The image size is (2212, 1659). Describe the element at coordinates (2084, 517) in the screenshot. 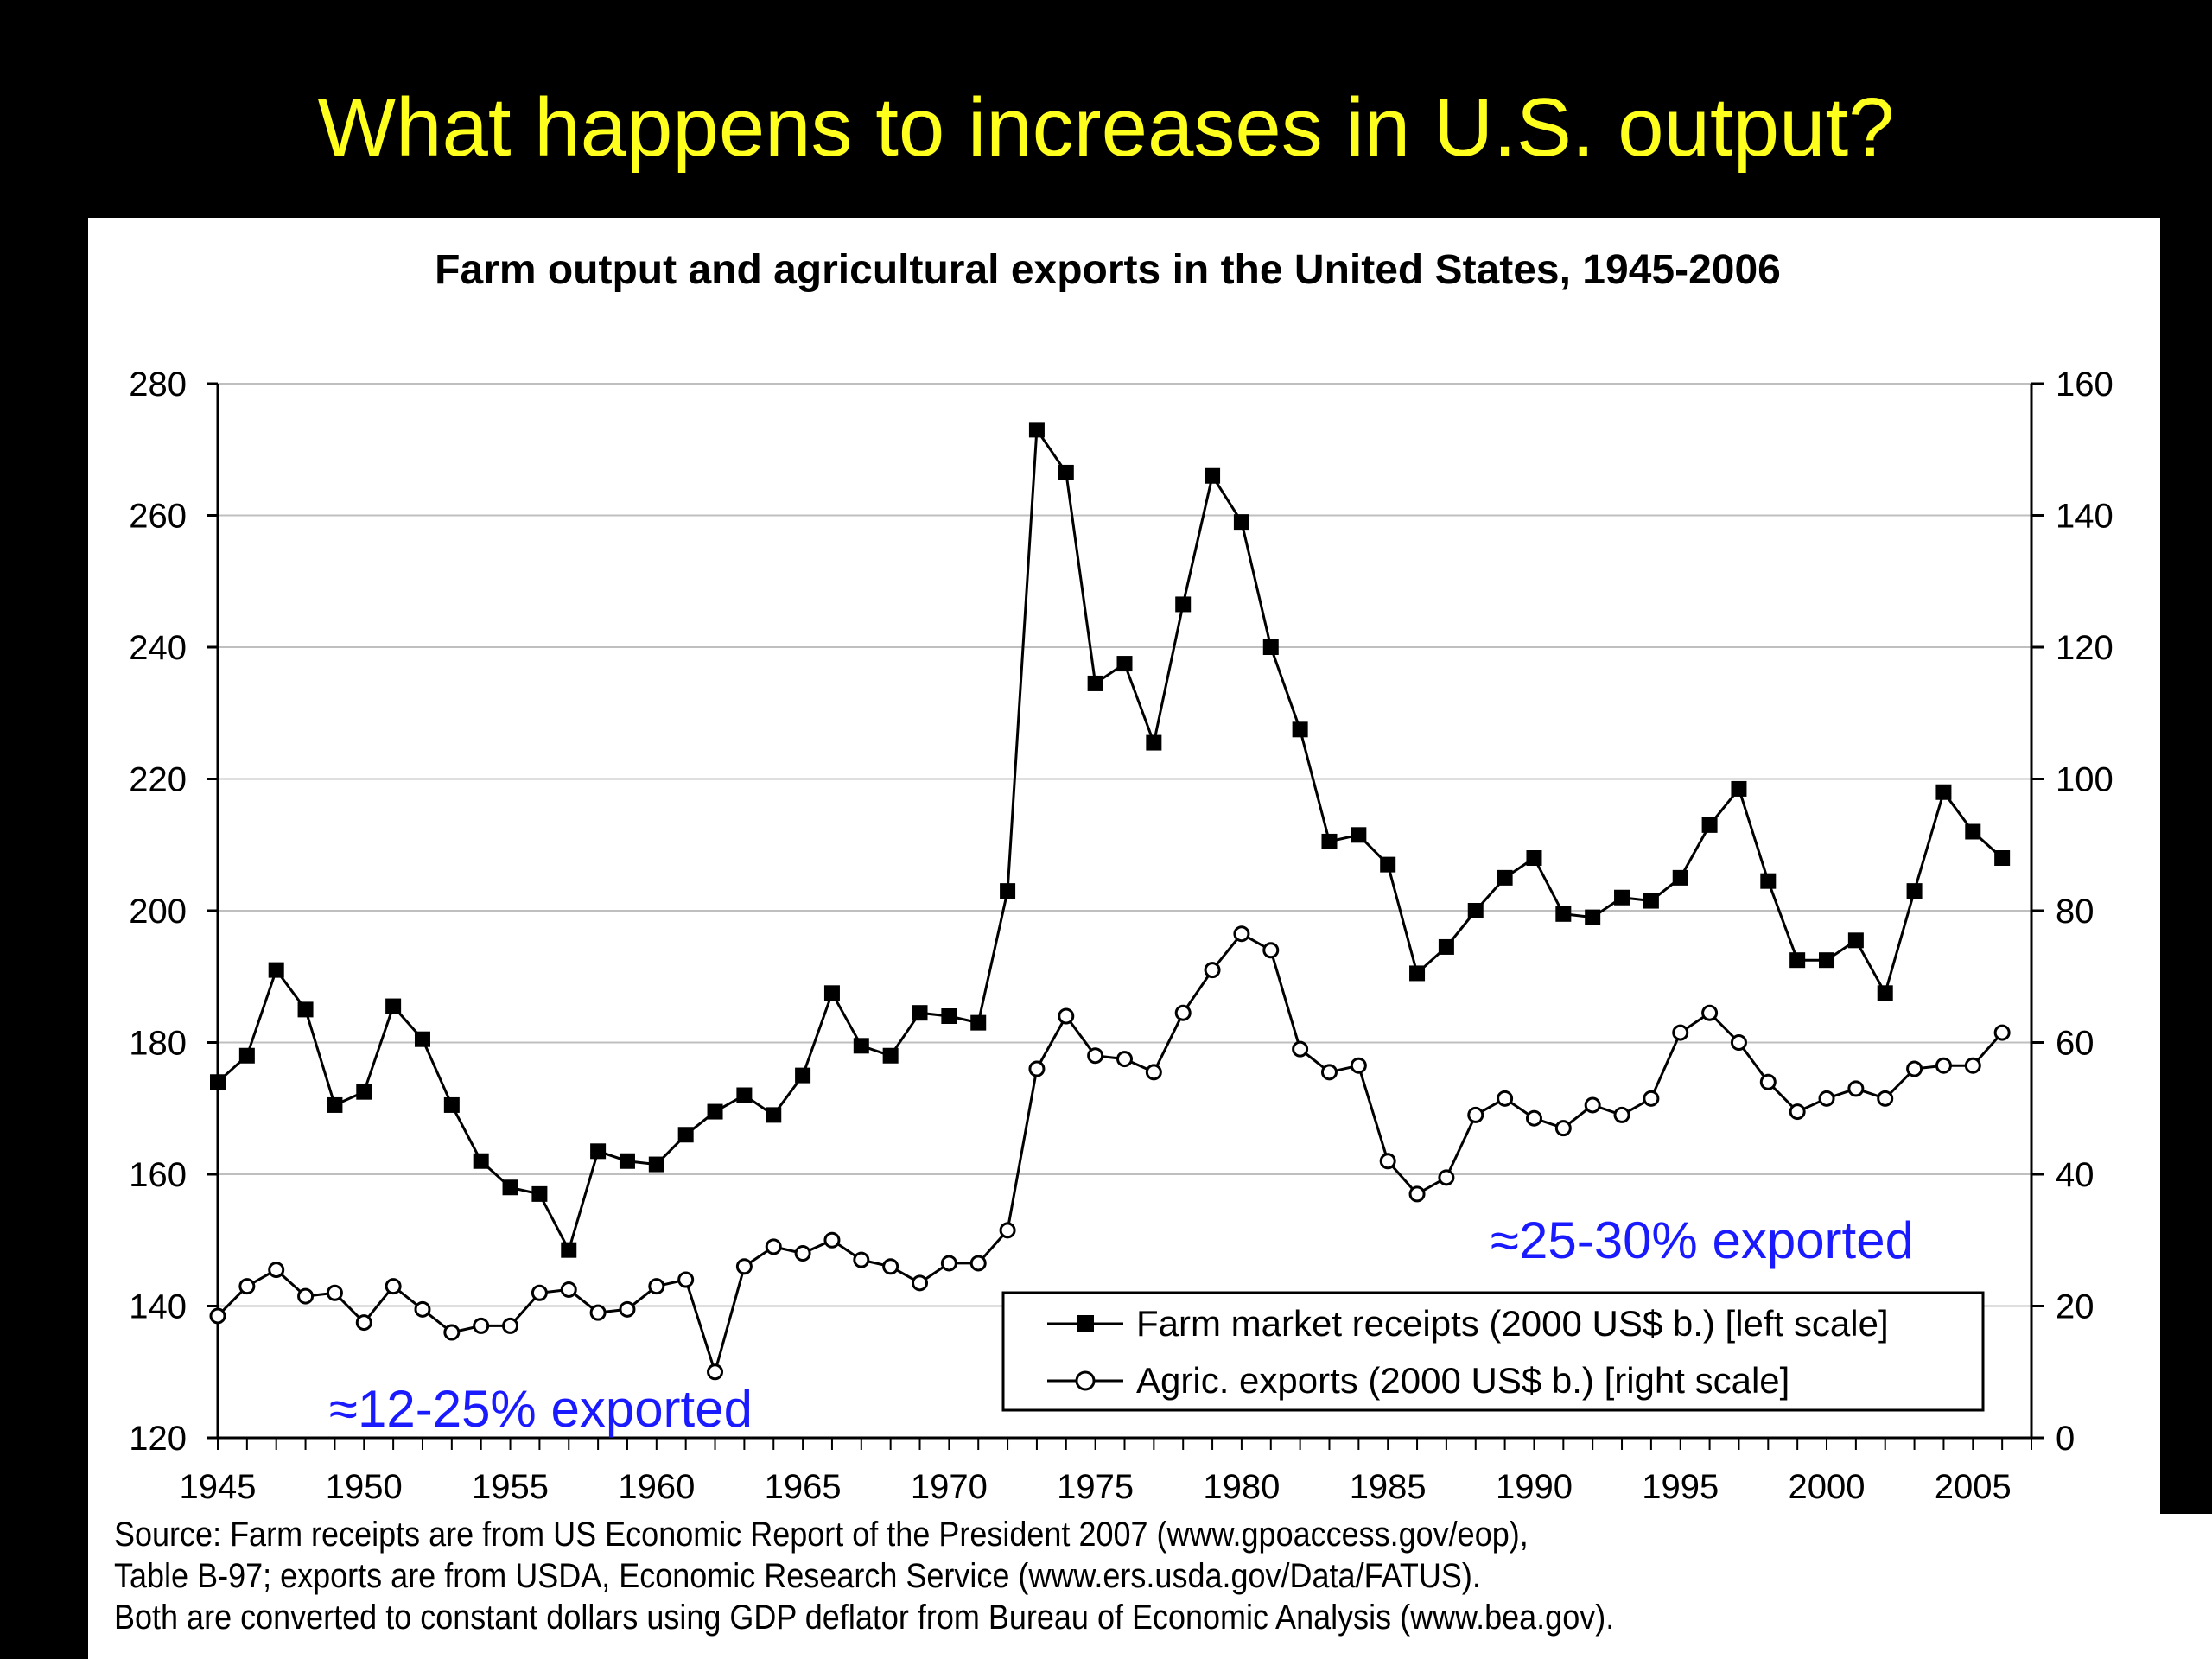

I see `right-axis-tick-label: 140` at that location.